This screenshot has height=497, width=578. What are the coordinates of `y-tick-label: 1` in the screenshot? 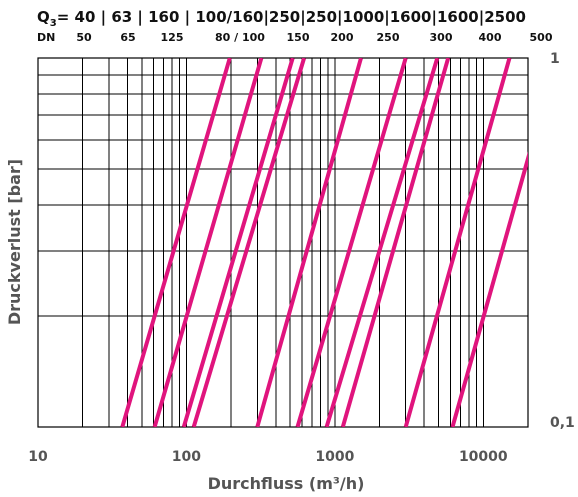 It's located at (555, 59).